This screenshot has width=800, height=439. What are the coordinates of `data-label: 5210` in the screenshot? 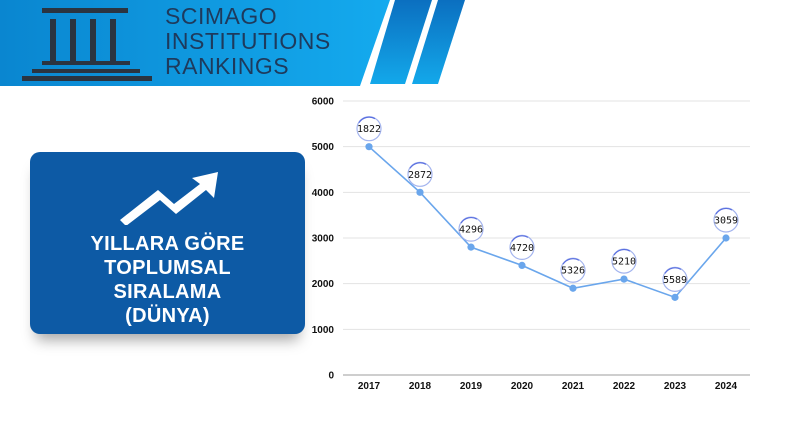 It's located at (624, 262).